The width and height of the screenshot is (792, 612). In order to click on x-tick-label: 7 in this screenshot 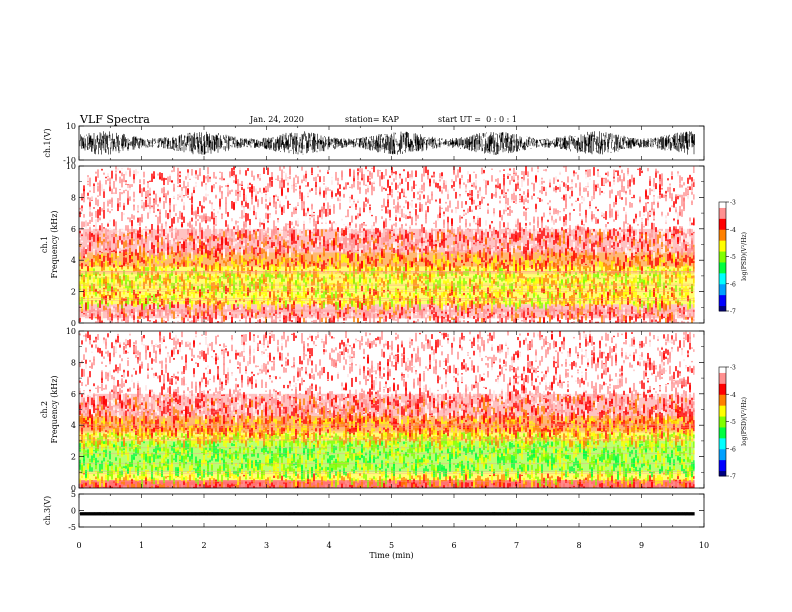, I will do `click(516, 545)`.